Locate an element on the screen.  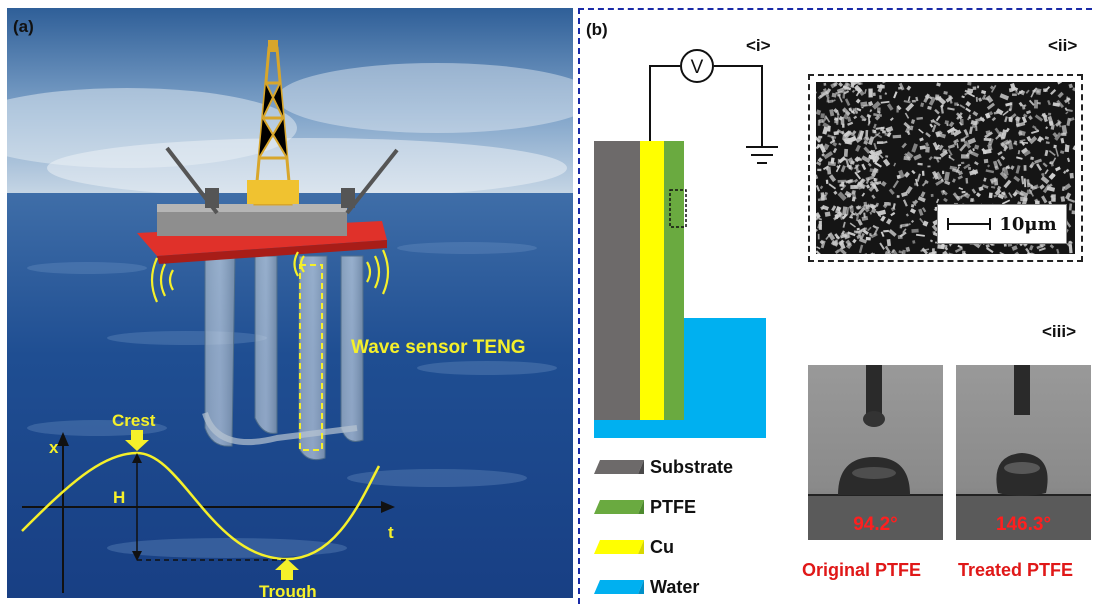
cu-swatch is located at coordinates (619, 547).